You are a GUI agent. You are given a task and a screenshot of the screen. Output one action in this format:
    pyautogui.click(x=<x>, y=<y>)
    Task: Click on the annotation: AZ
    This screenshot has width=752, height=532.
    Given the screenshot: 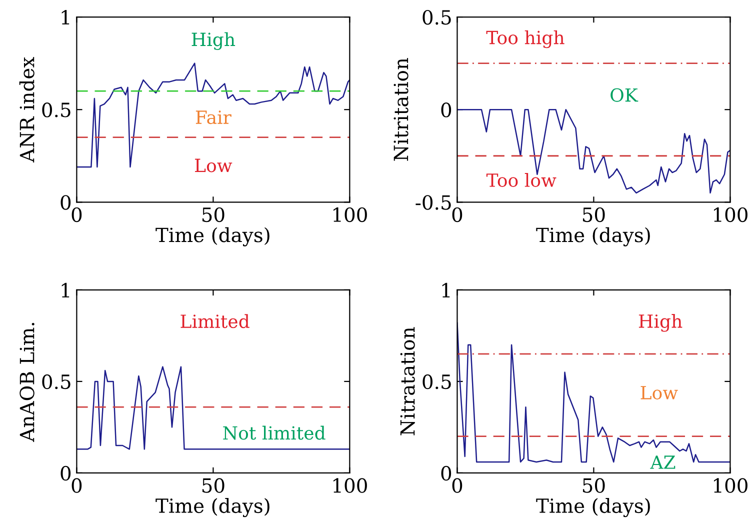 What is the action you would take?
    pyautogui.click(x=663, y=462)
    